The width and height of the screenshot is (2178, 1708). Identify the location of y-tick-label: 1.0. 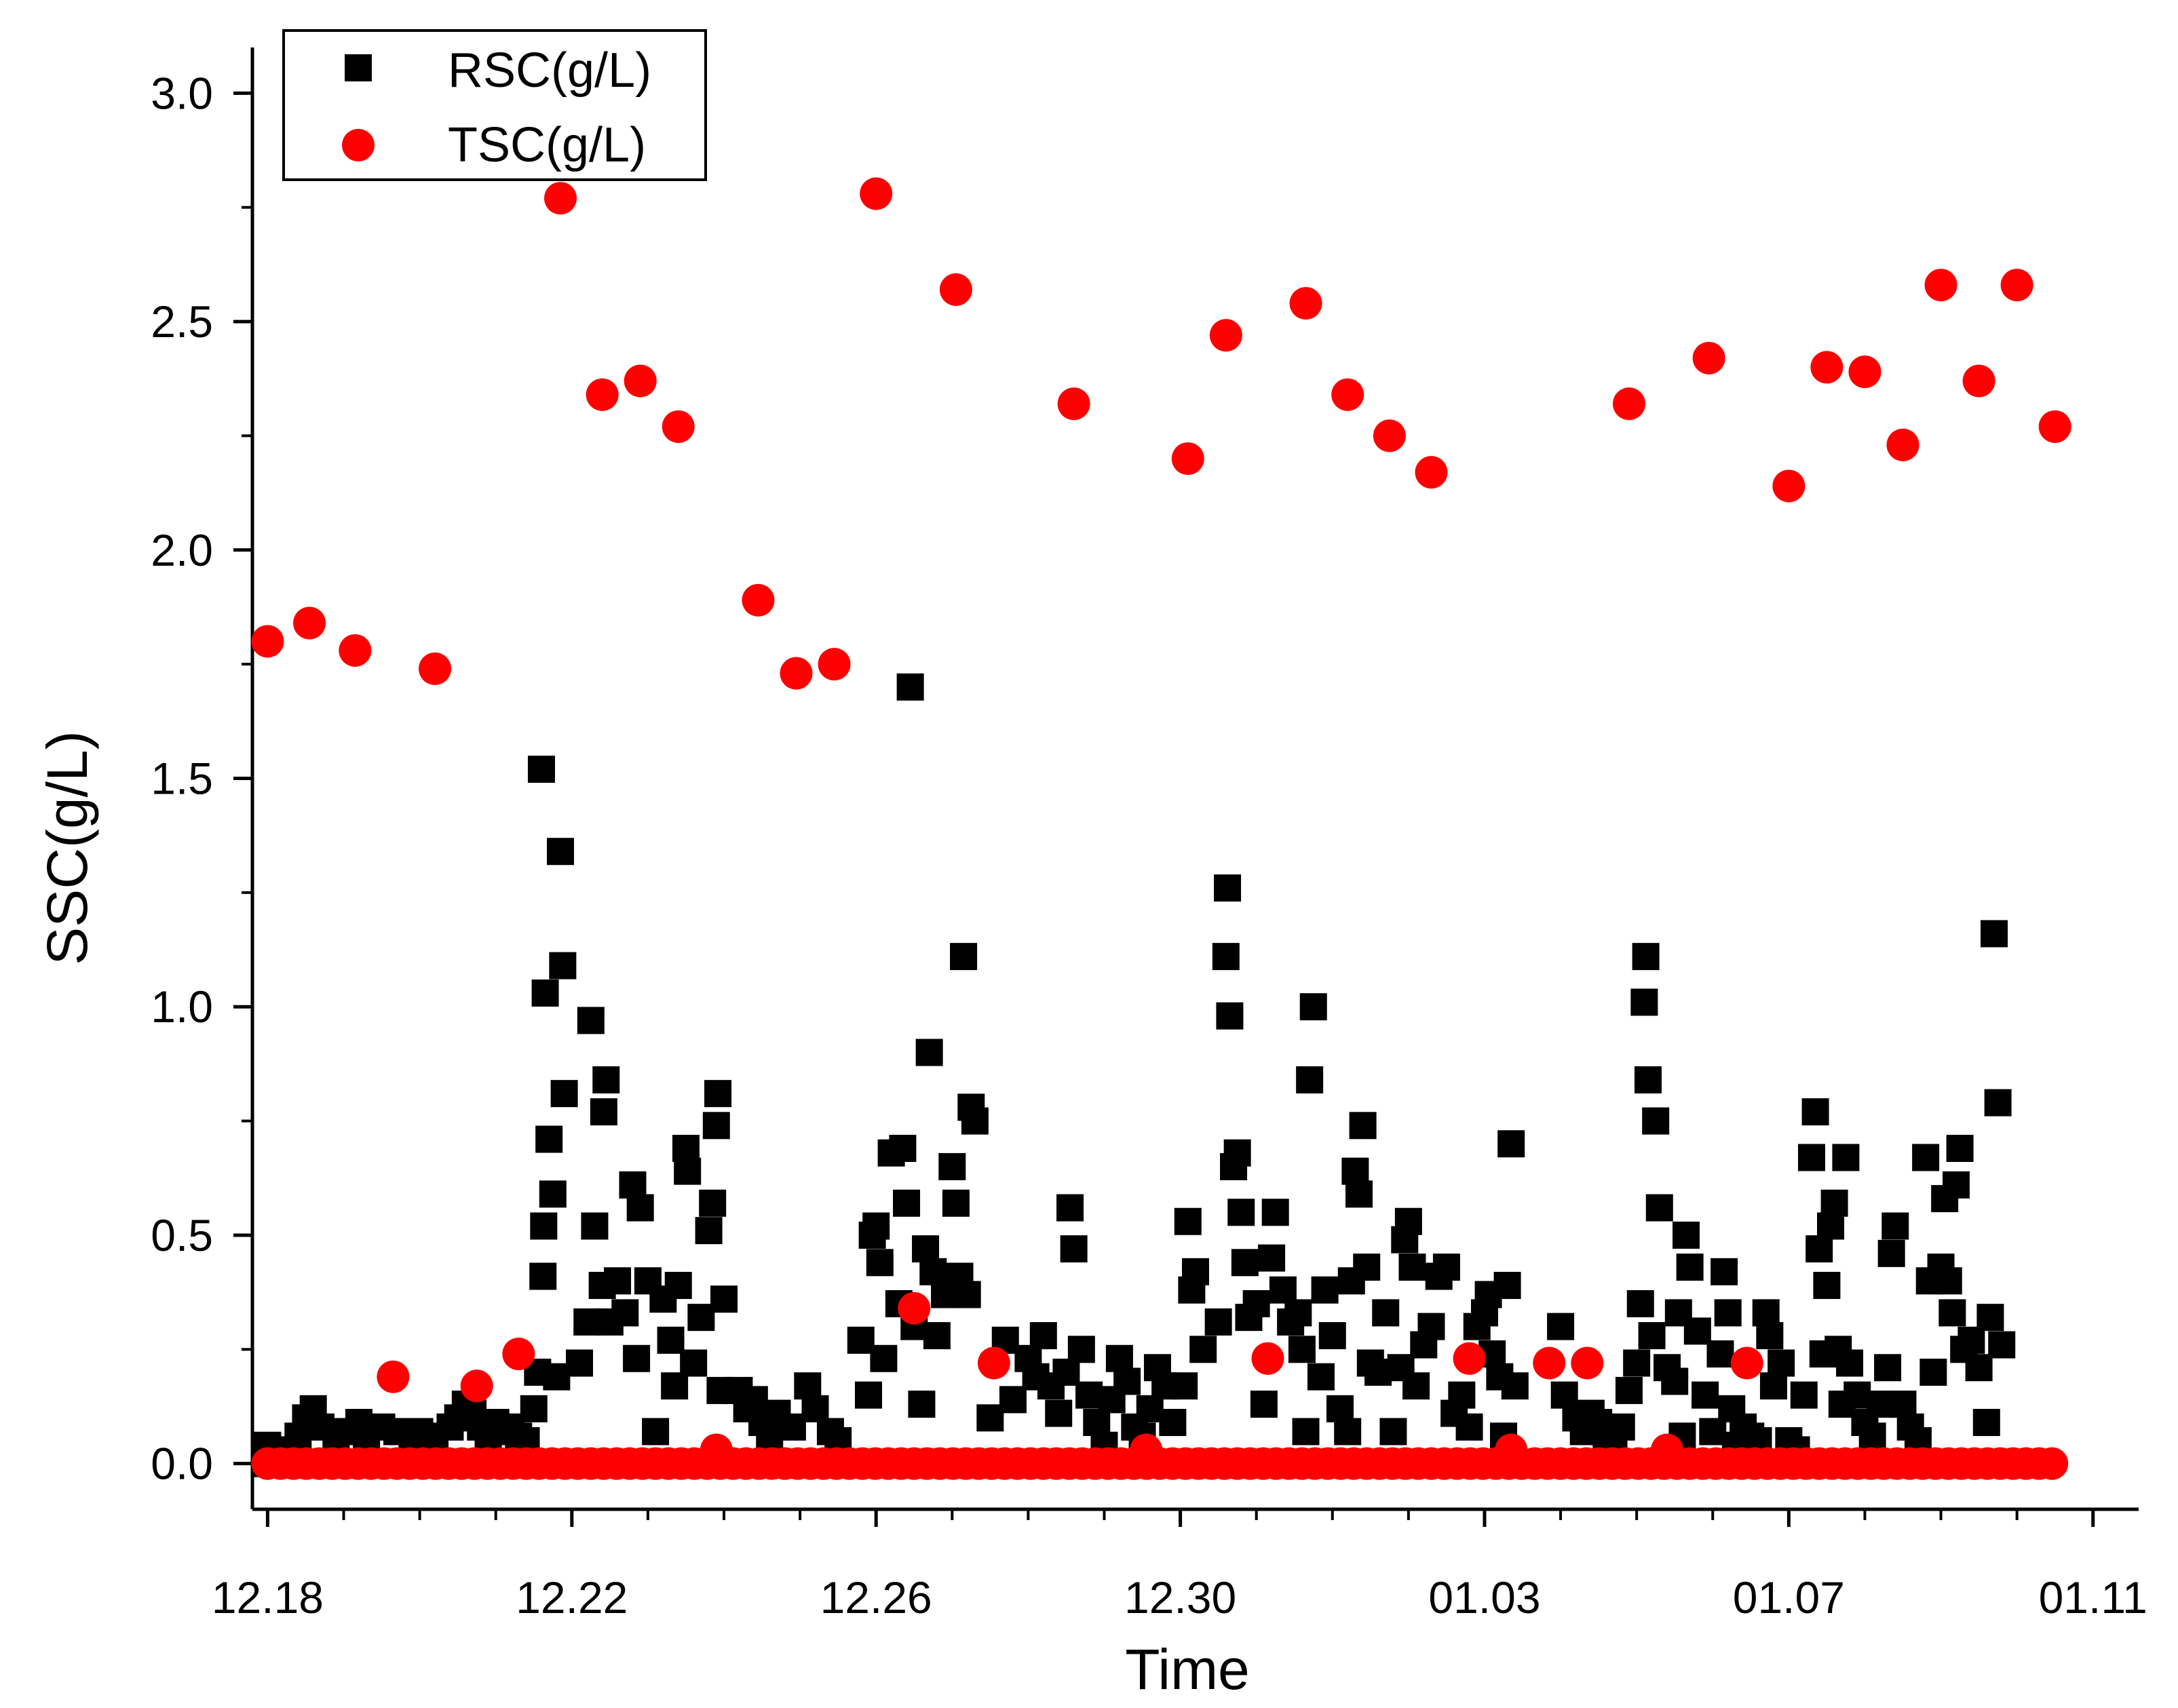
(182, 1007).